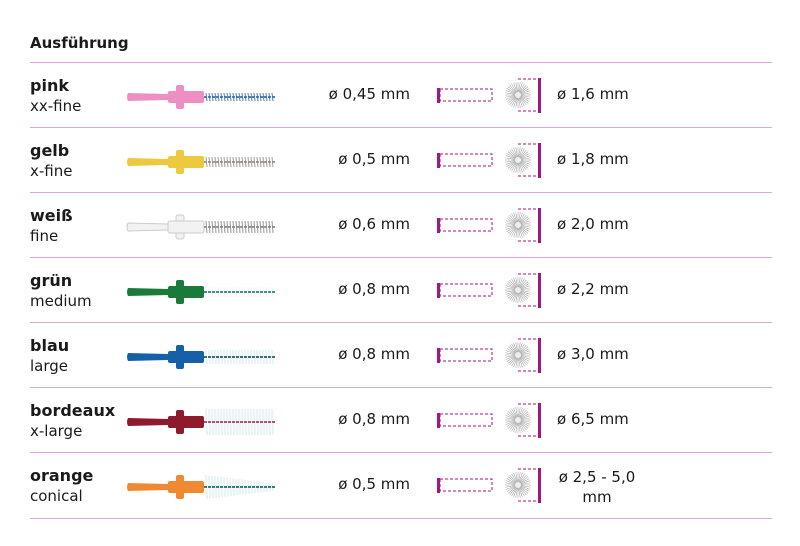 The image size is (800, 546). I want to click on wire-diameter: ø 0,45 mm, so click(369, 94).